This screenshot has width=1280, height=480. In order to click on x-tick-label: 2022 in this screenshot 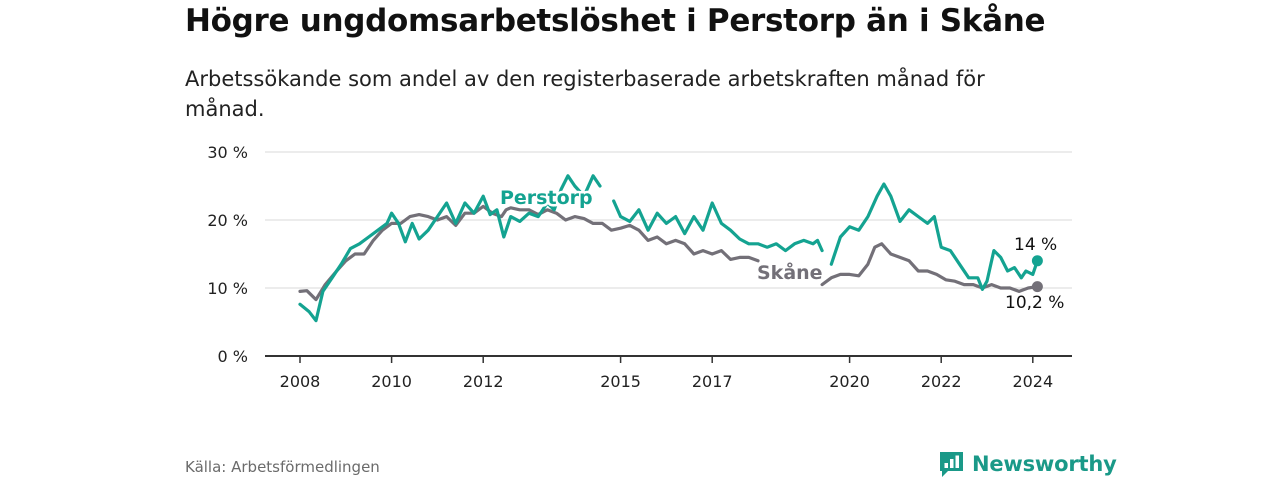, I will do `click(941, 381)`.